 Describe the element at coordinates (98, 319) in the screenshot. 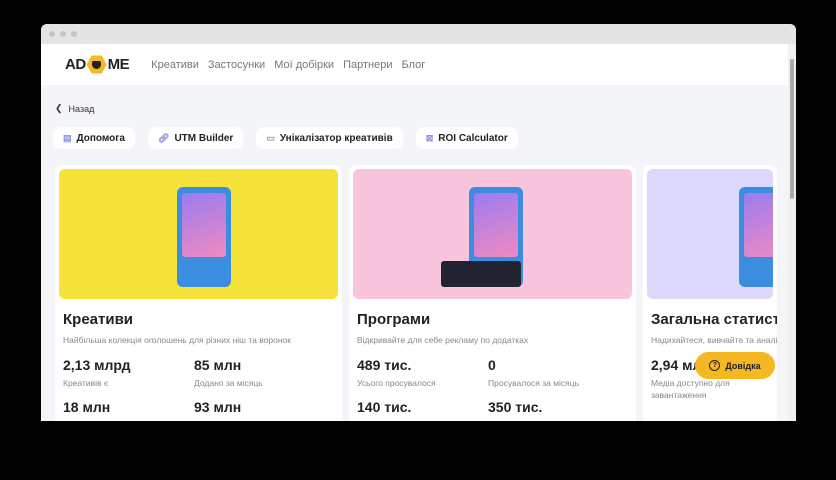

I see `card-title: Креативи` at that location.